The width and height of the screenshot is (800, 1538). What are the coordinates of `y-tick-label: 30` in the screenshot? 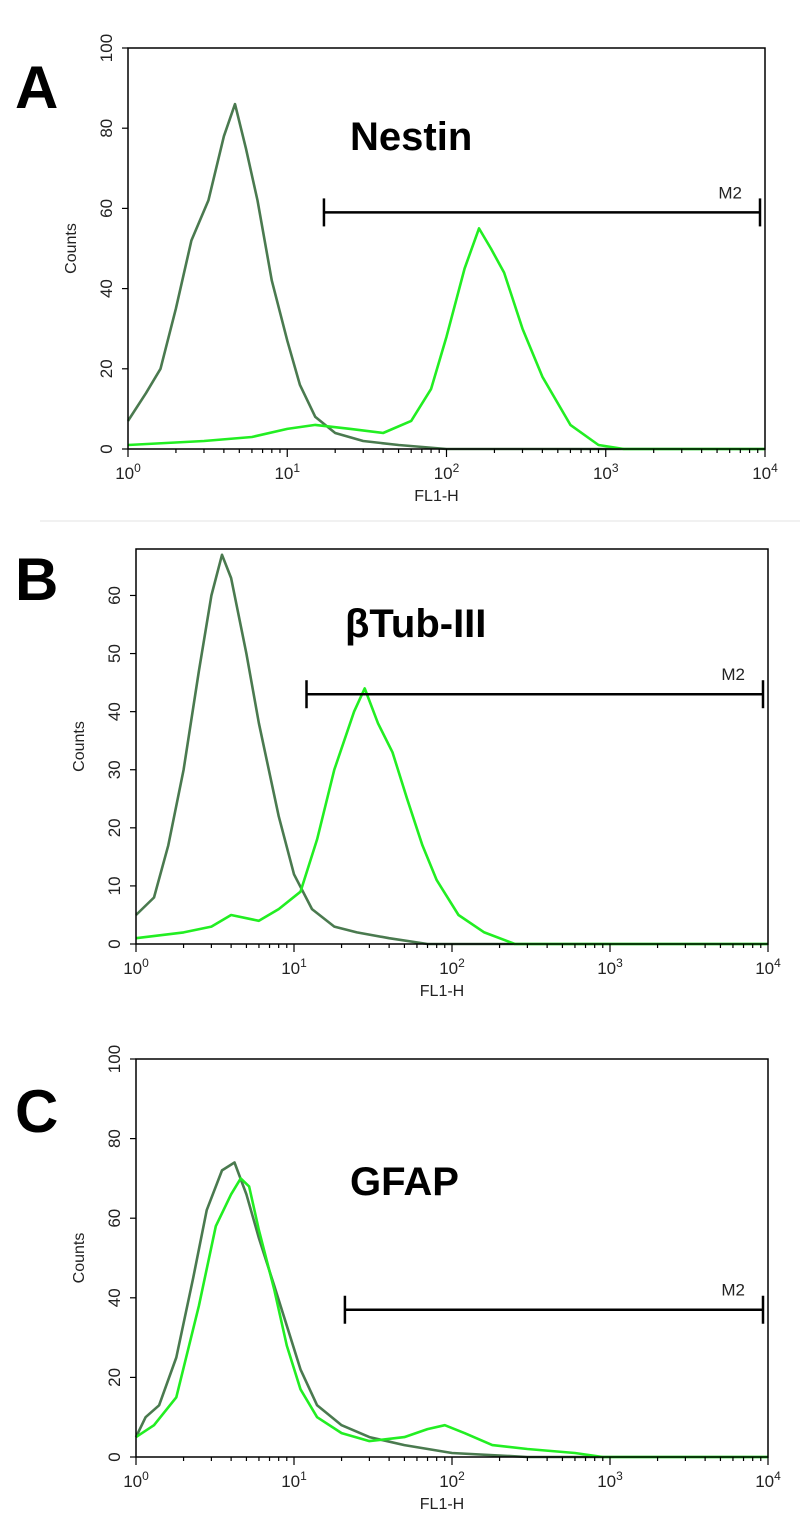 It's located at (114, 769).